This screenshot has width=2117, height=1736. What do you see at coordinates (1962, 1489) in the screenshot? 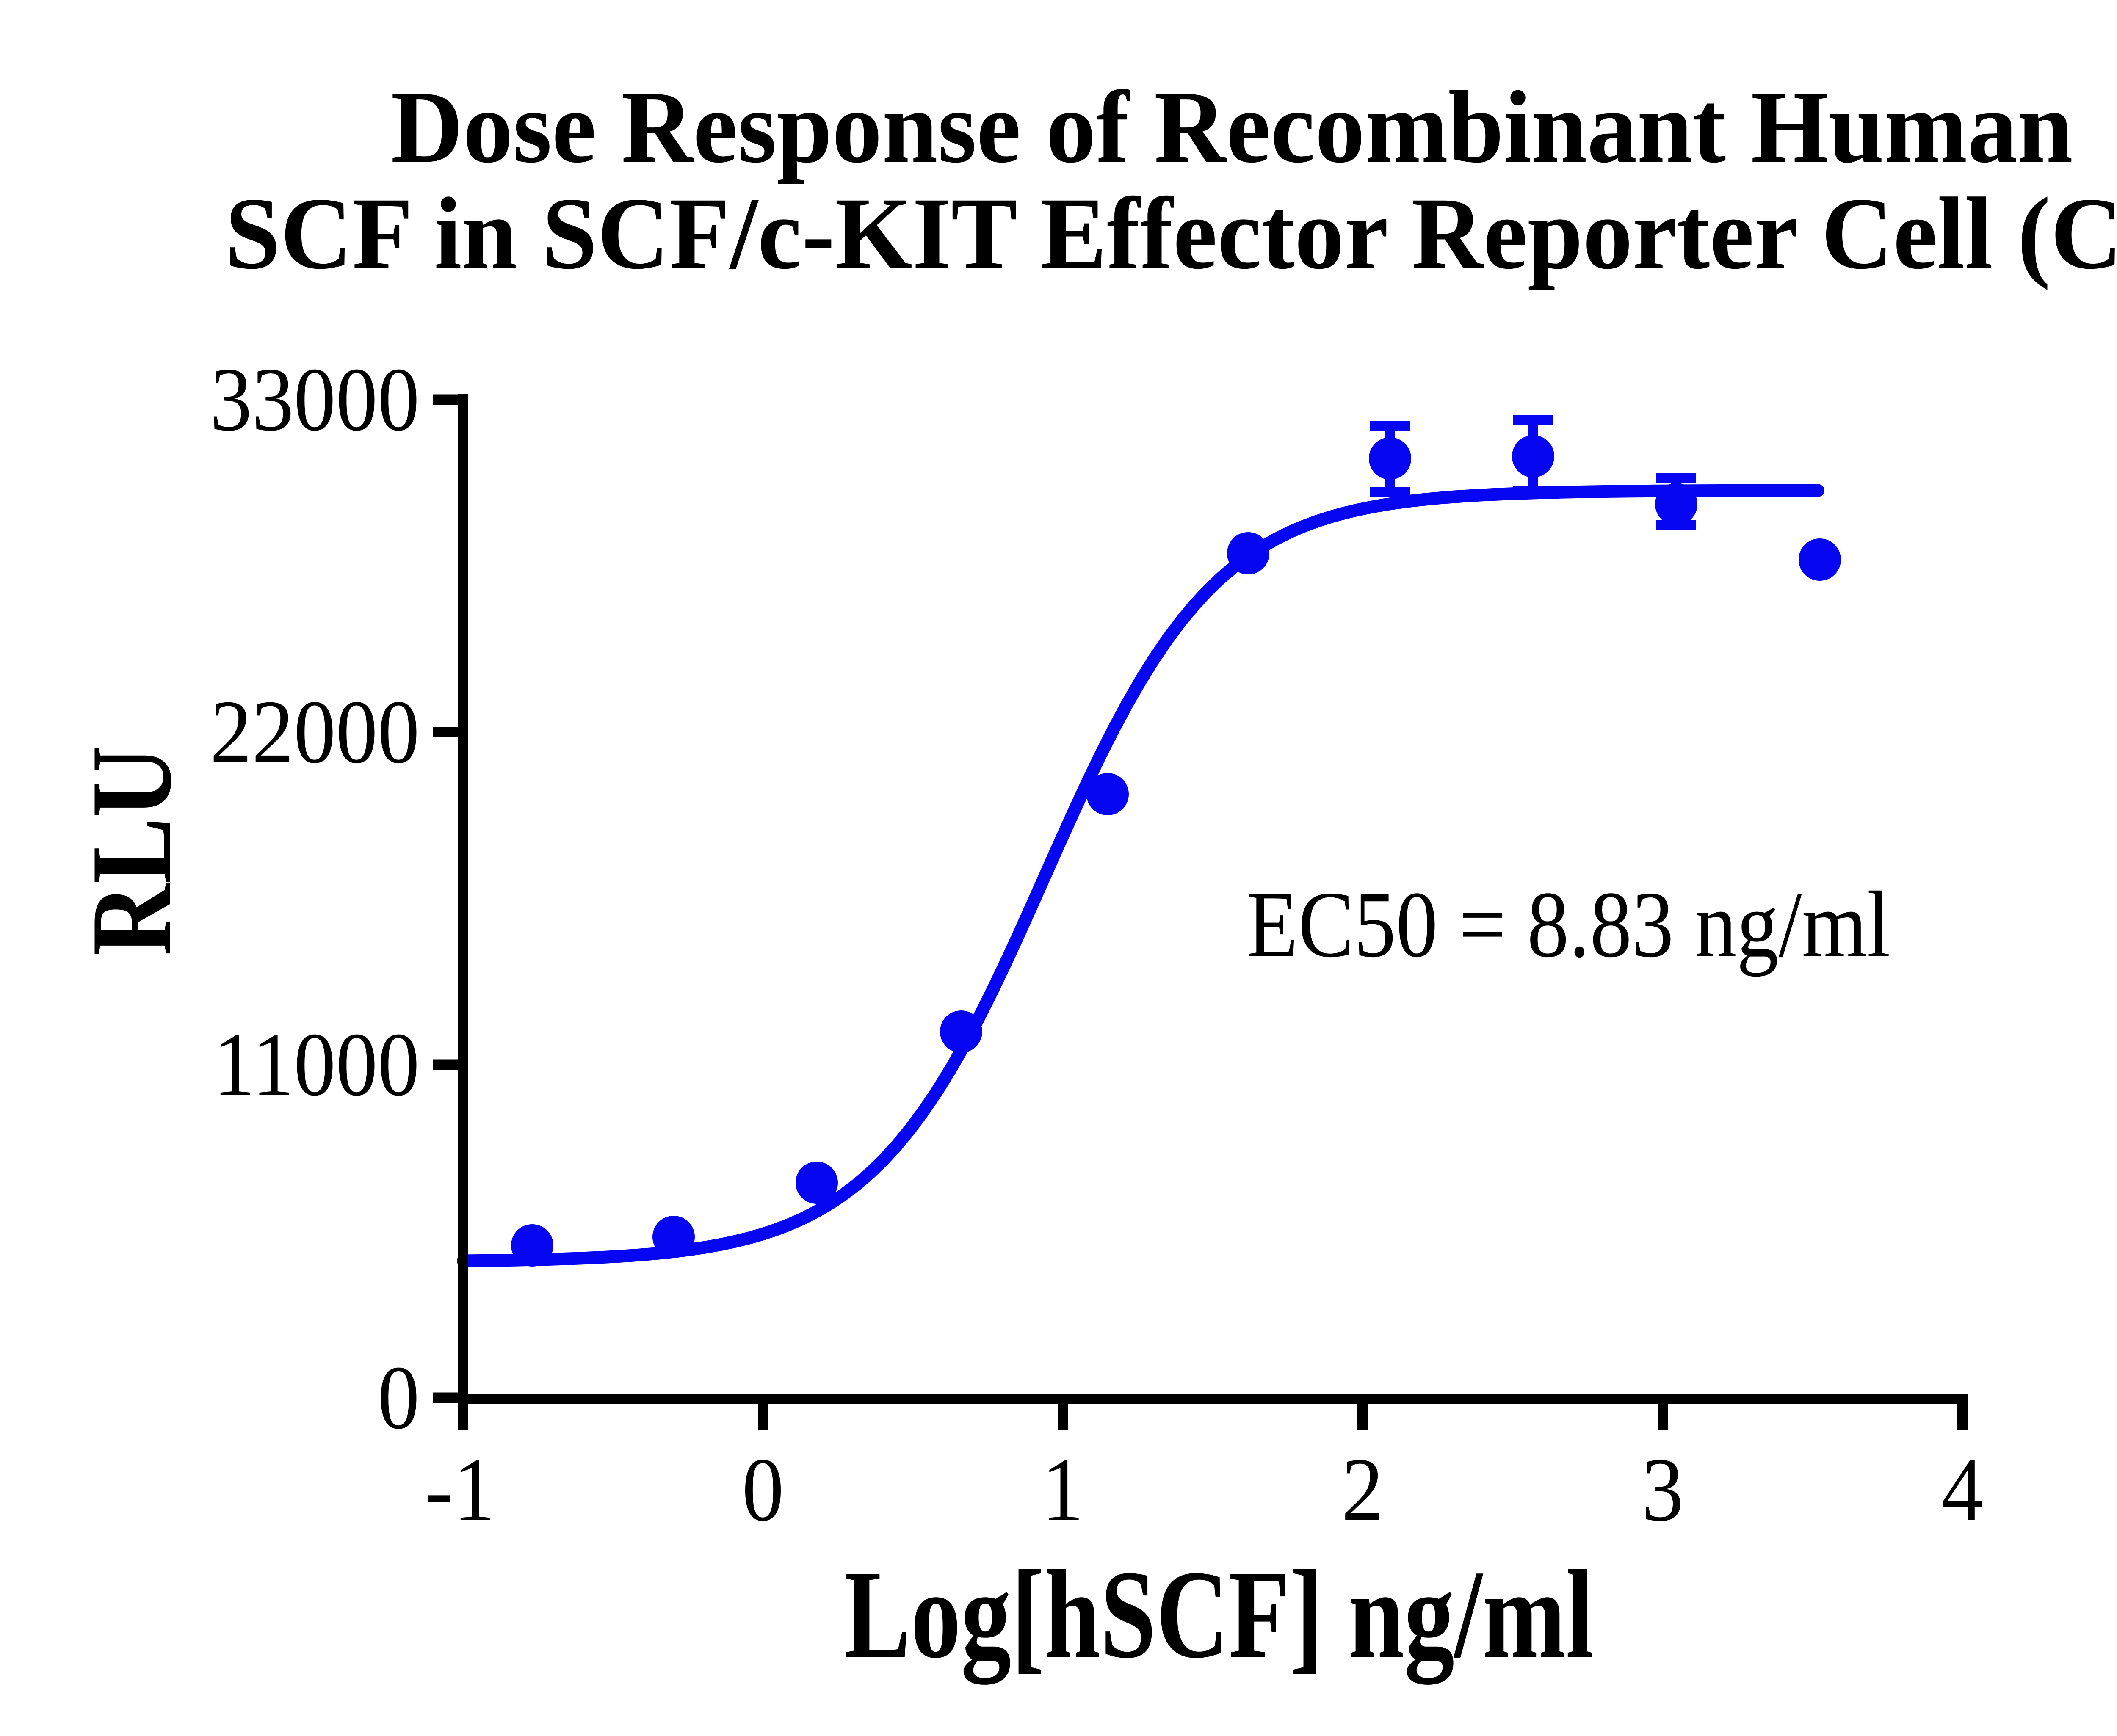
I see `svg-text: 4` at bounding box center [1962, 1489].